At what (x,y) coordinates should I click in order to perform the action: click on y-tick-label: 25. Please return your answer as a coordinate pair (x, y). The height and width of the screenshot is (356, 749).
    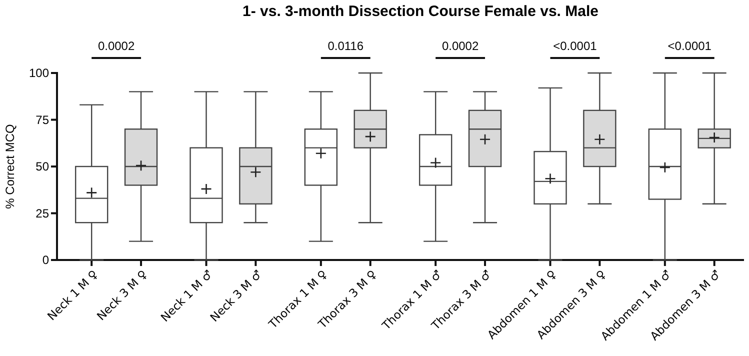
    Looking at the image, I should click on (43, 213).